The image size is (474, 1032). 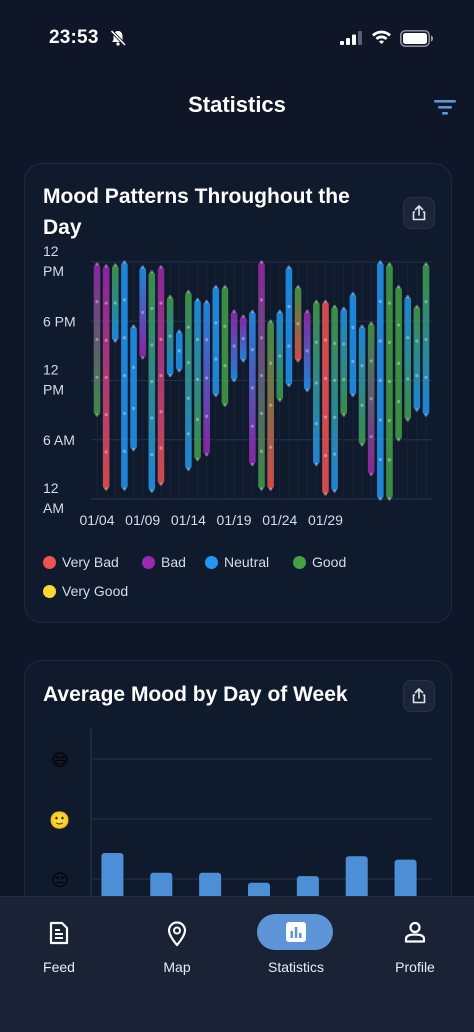 What do you see at coordinates (419, 696) in the screenshot?
I see `average-mood-share-button` at bounding box center [419, 696].